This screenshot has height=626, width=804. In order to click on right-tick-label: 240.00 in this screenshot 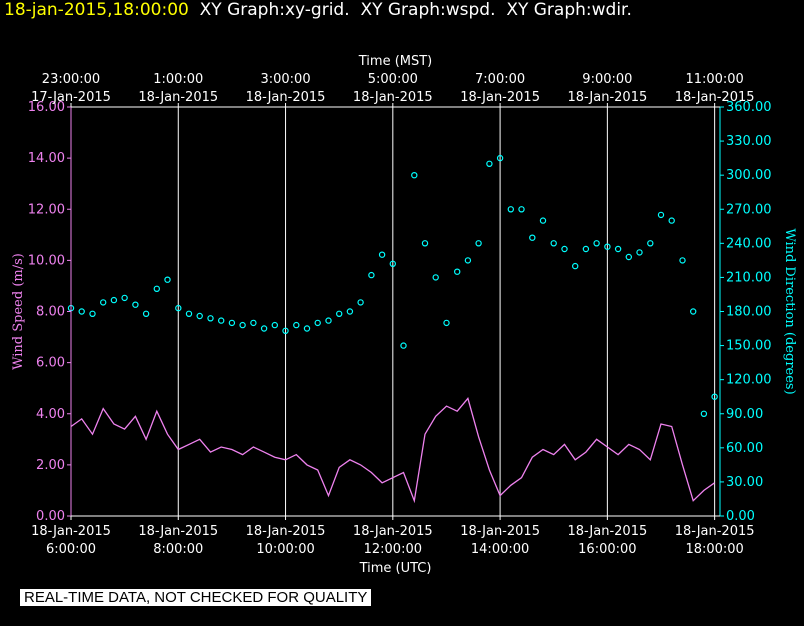, I will do `click(749, 243)`.